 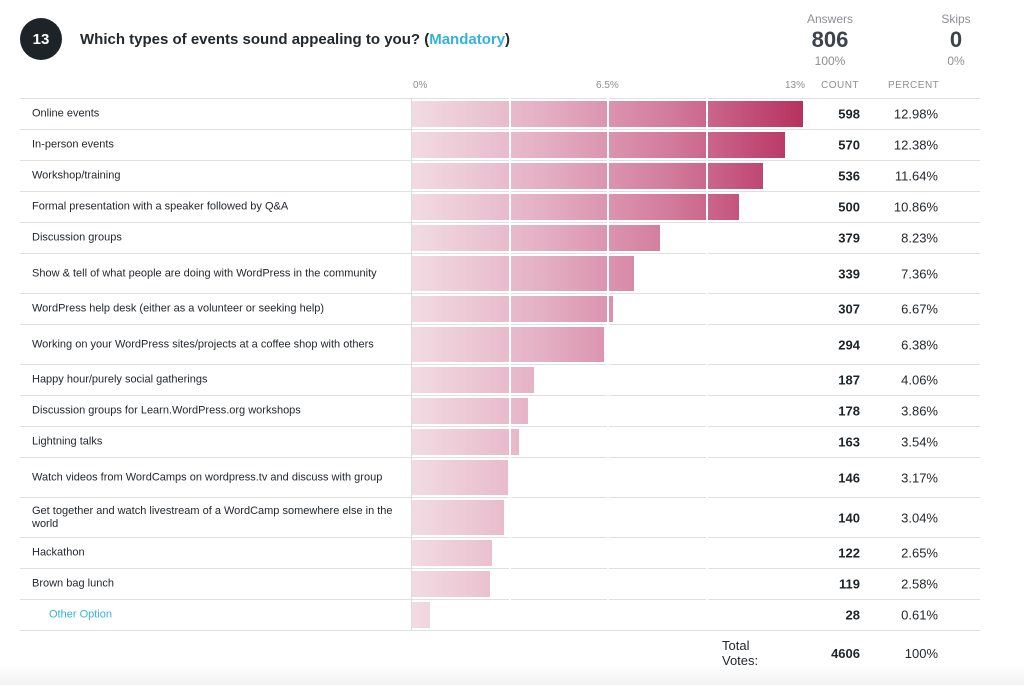 I want to click on count-column-header: COUNT, so click(x=840, y=85).